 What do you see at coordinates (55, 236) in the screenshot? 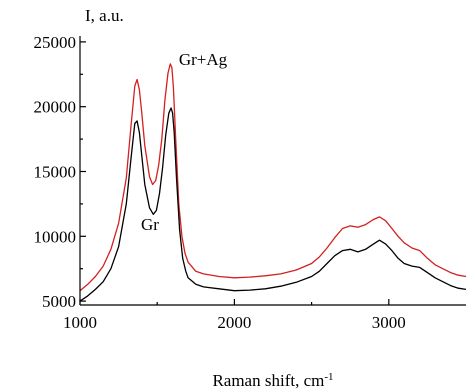
I see `y-tick-label: 10000` at bounding box center [55, 236].